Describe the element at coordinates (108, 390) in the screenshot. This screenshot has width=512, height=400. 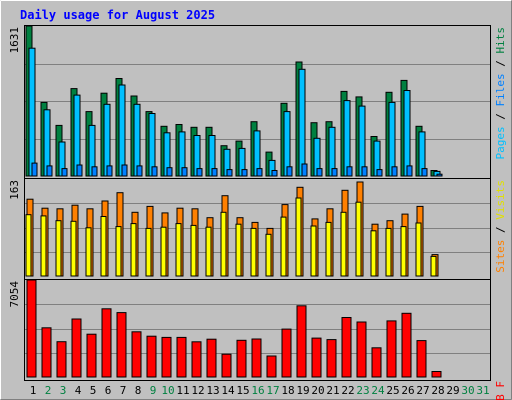
I see `day-label-6: 6` at that location.